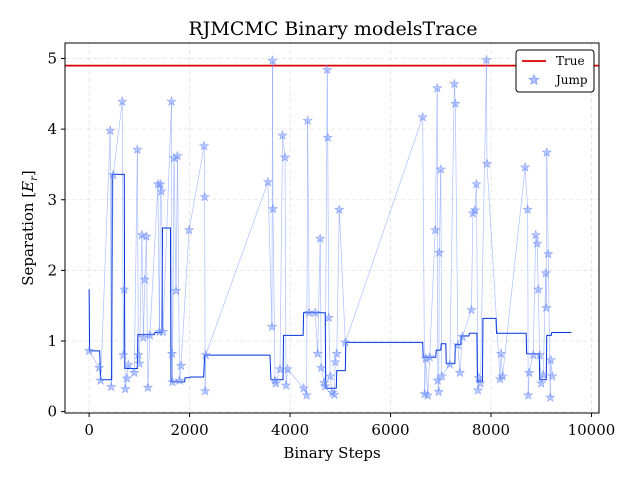 The width and height of the screenshot is (640, 480). Describe the element at coordinates (390, 430) in the screenshot. I see `x-tick-label-3: 6000` at that location.